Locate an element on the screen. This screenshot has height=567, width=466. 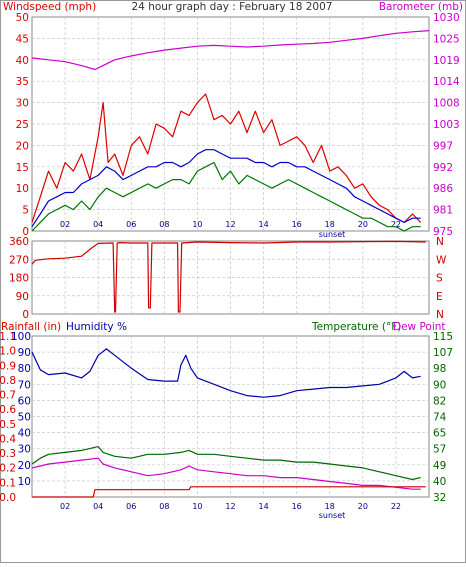
humidity-tick-label: 30 is located at coordinates (24, 450).